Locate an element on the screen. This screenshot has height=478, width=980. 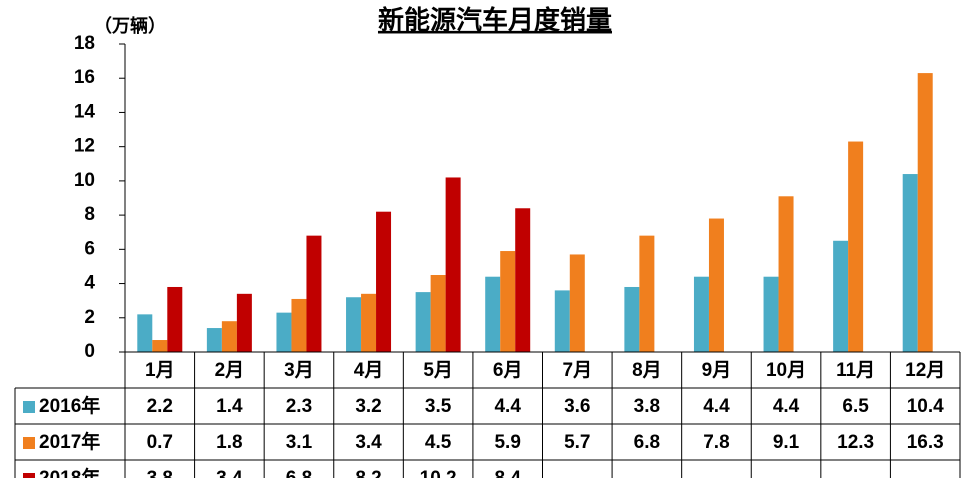
table-value: 12.3 is located at coordinates (855, 442).